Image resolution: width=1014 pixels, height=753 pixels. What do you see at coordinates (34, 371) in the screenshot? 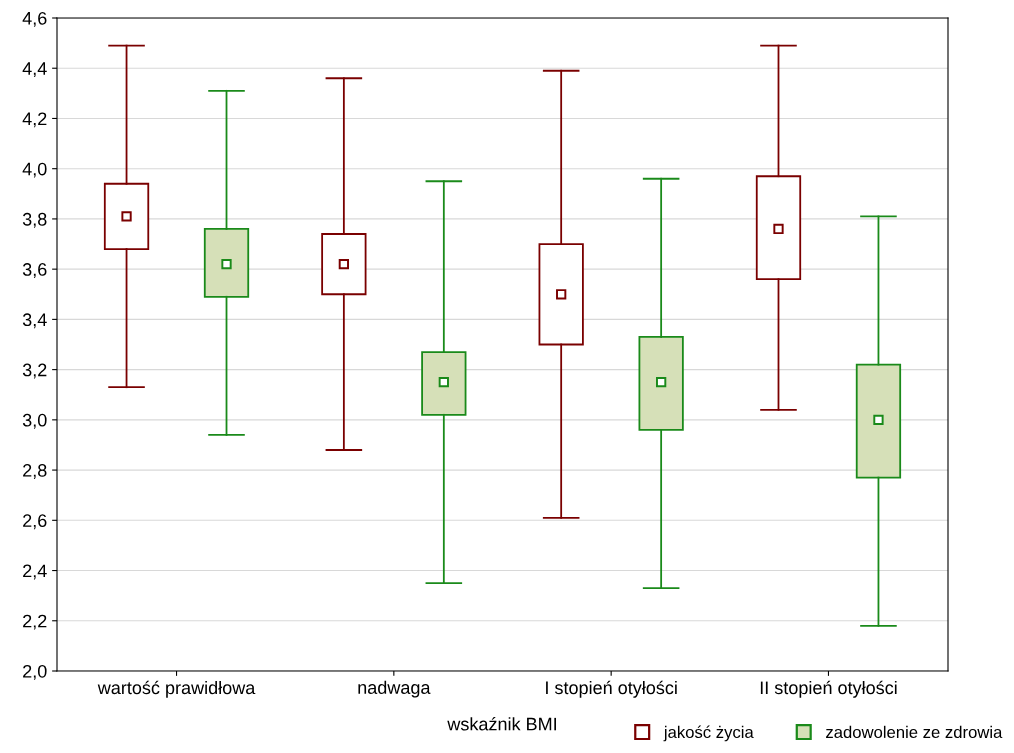
I see `y-tick-label: 3,2` at bounding box center [34, 371].